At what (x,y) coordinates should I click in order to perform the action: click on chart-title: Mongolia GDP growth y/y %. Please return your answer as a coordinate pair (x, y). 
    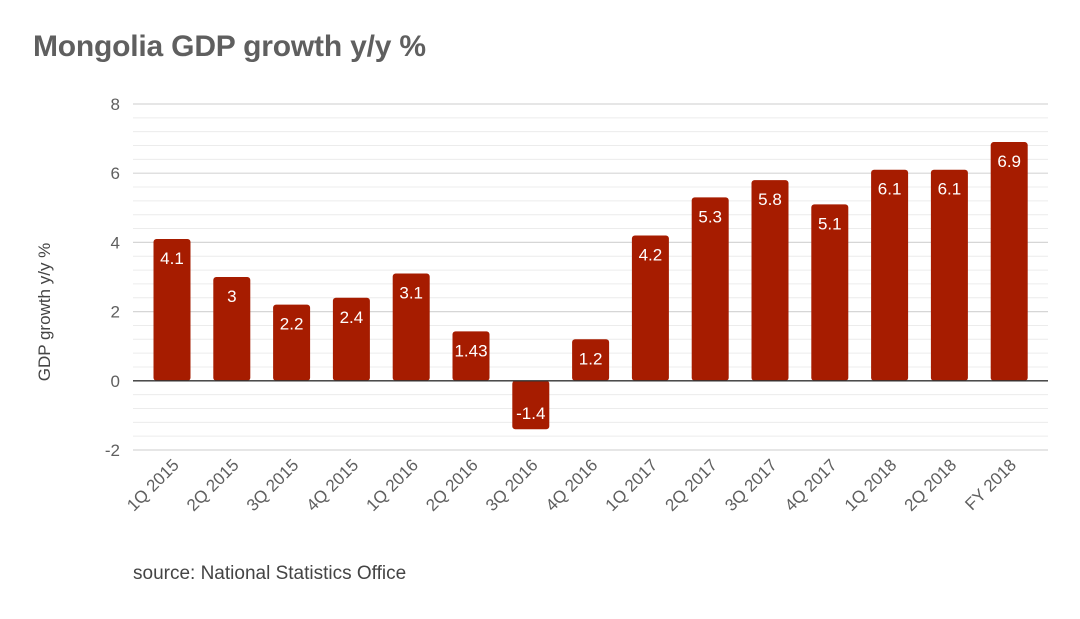
    Looking at the image, I should click on (229, 46).